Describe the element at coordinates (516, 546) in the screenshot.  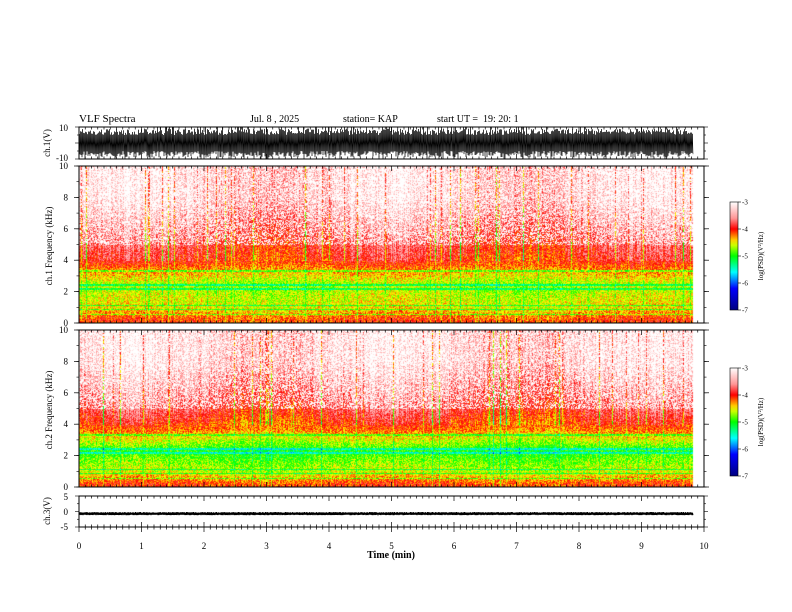
I see `x-tick-label: 7` at that location.